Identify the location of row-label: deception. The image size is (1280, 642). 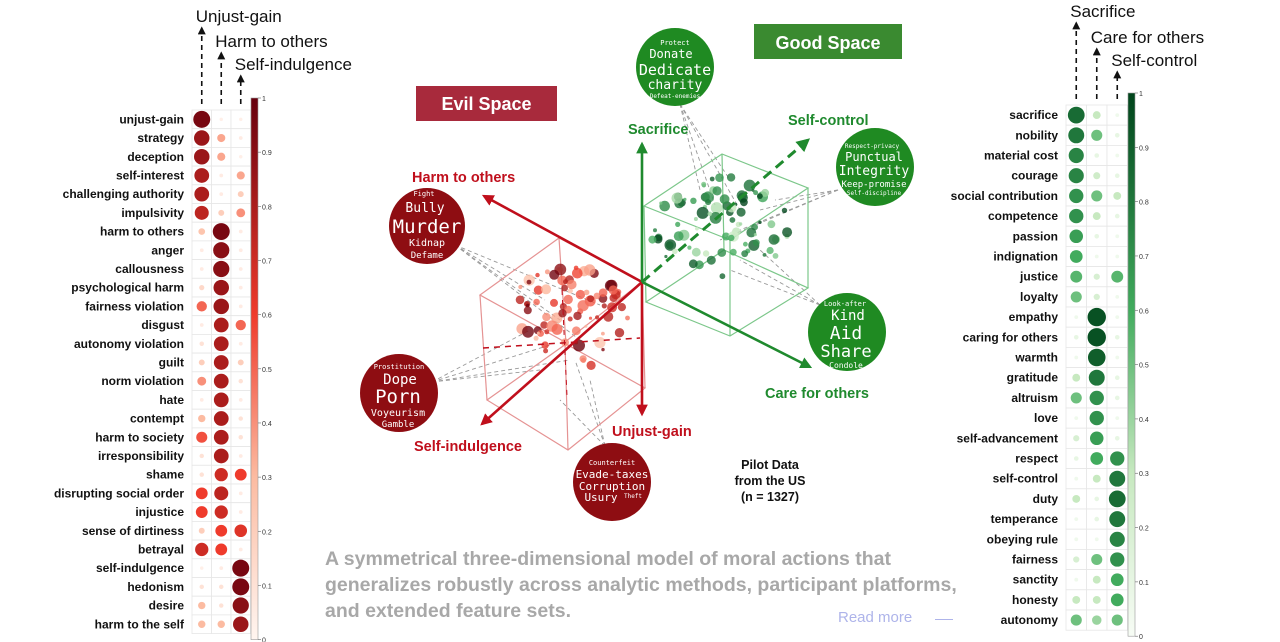
(155, 157).